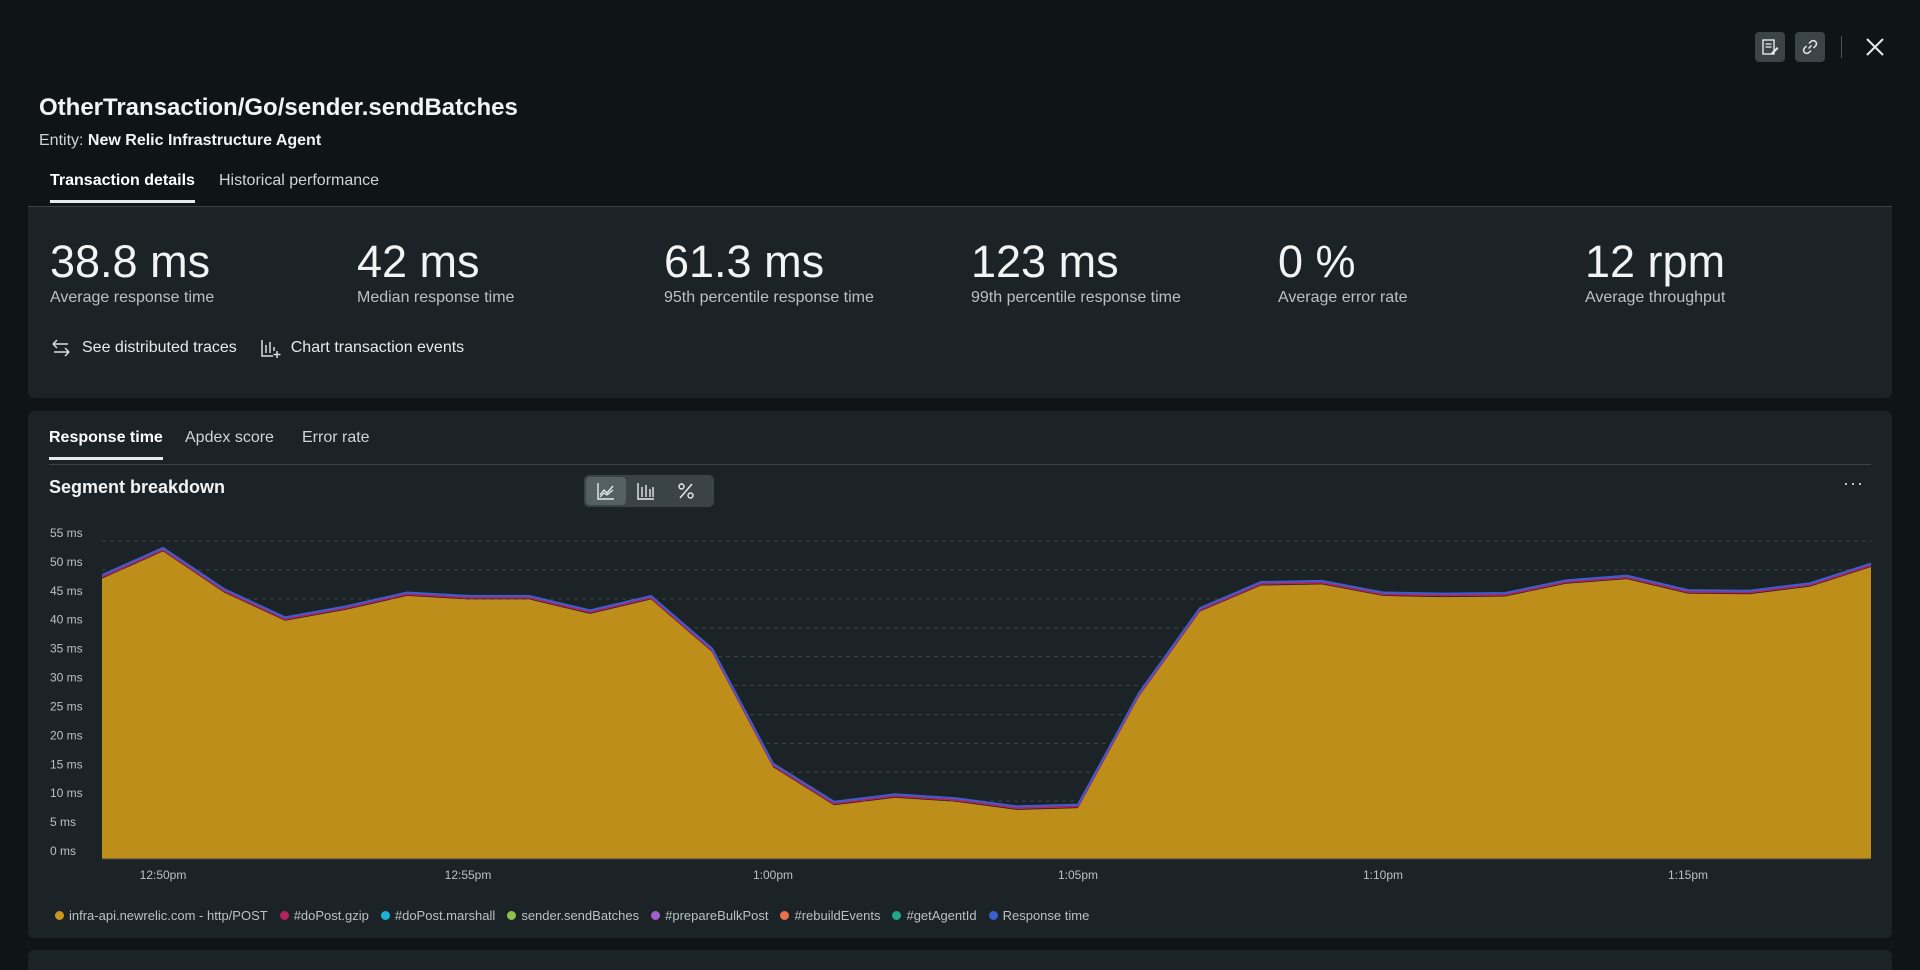 The width and height of the screenshot is (1920, 970). I want to click on y-tick-label: 55 ms, so click(66, 533).